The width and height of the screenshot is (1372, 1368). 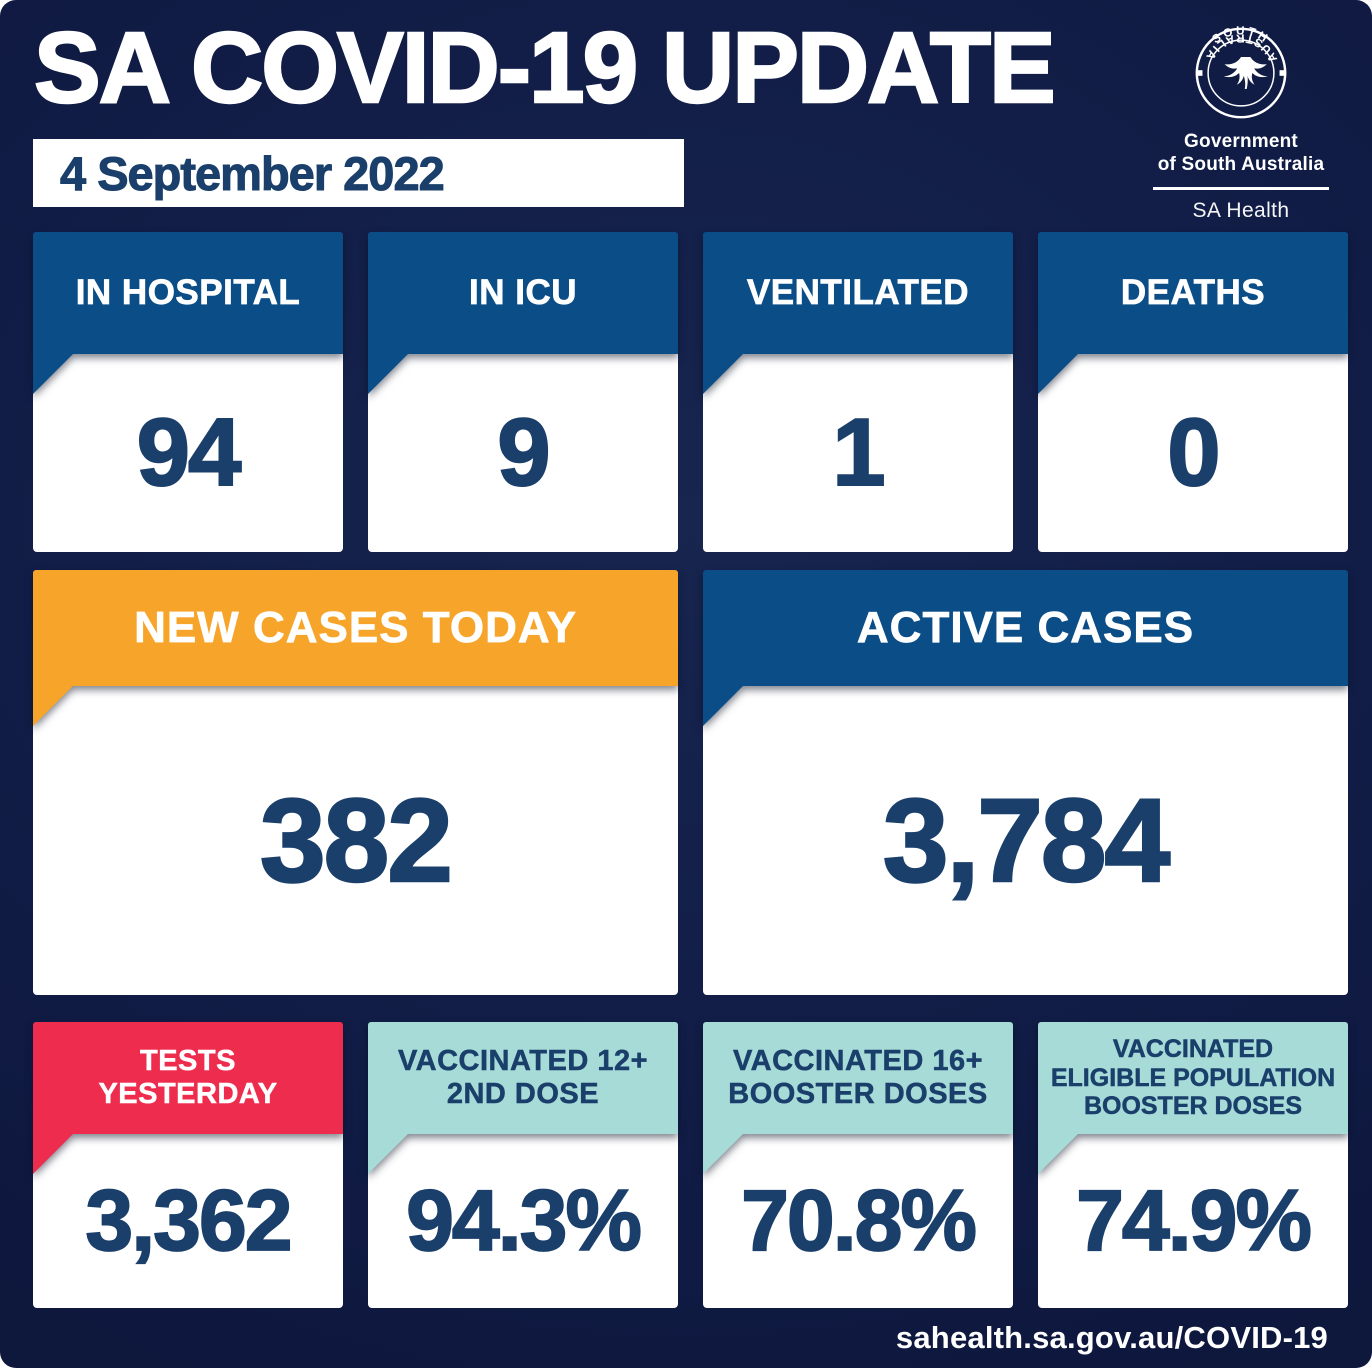 I want to click on card-header: VENTILATED, so click(x=858, y=313).